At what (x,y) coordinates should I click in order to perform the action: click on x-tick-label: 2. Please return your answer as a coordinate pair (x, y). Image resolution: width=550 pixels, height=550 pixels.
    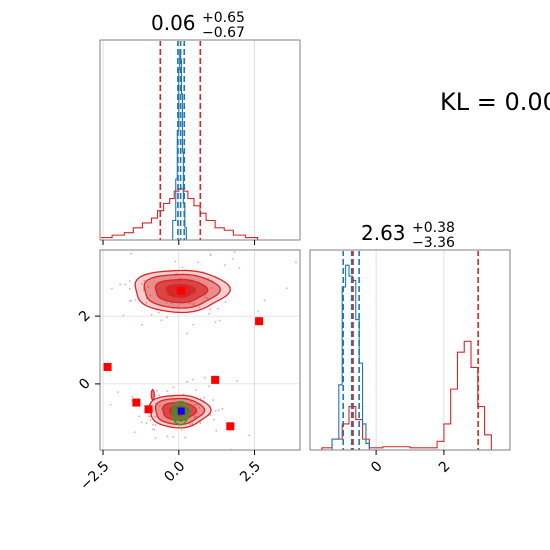
    Looking at the image, I should click on (445, 467).